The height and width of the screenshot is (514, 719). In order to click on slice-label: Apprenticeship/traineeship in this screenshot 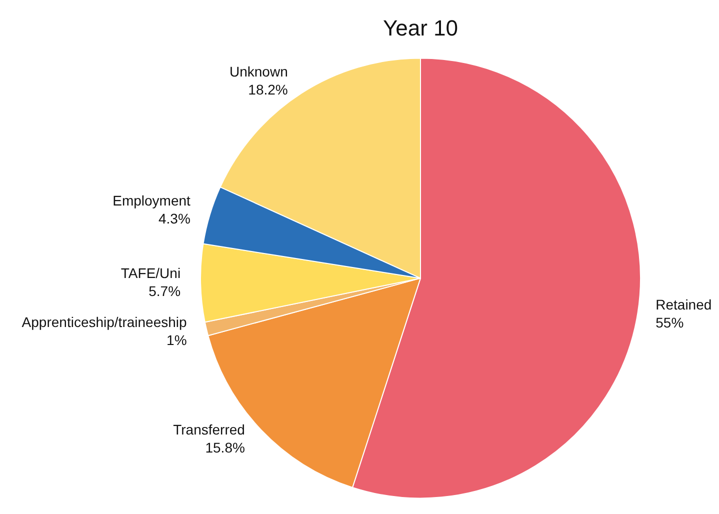, I will do `click(104, 322)`.